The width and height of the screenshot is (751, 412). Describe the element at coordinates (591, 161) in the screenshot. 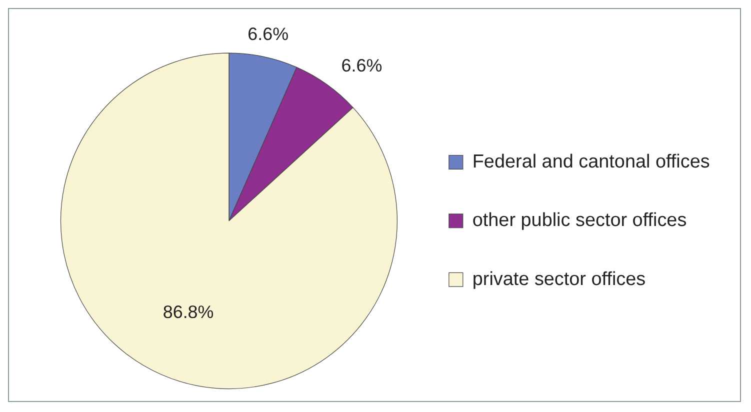

I see `legend-label: Federal and cantonal offices` at that location.